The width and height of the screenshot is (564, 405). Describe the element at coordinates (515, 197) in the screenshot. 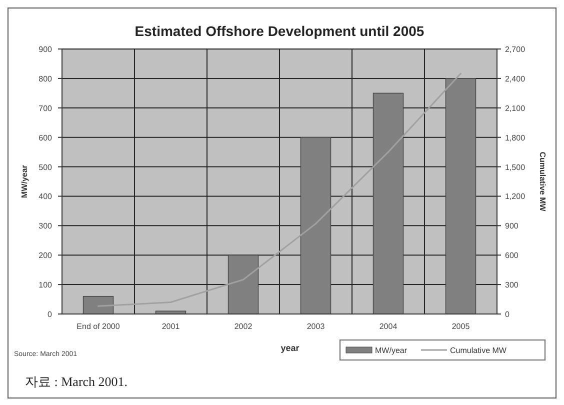

I see `y2-tick-label: 1,200` at that location.